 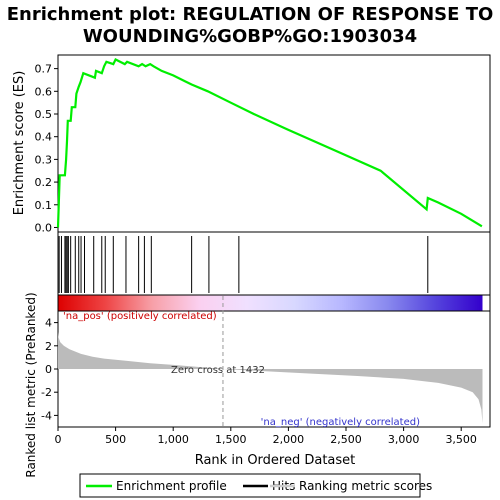 I want to click on es-y-axis-label: Enrichment score (ES), so click(x=19, y=143).